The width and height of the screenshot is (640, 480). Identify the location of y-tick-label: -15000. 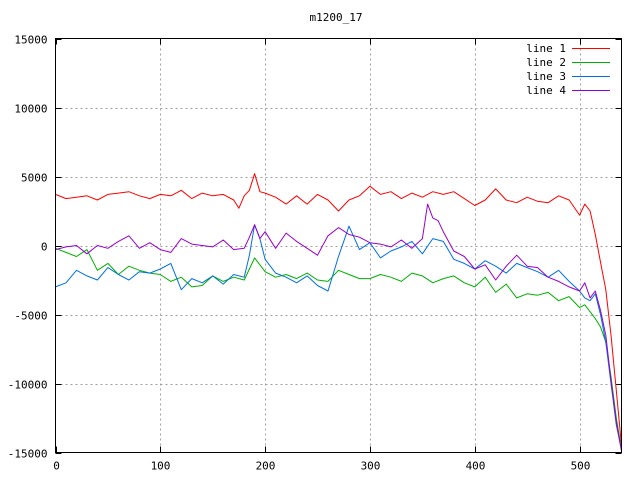
(28, 454).